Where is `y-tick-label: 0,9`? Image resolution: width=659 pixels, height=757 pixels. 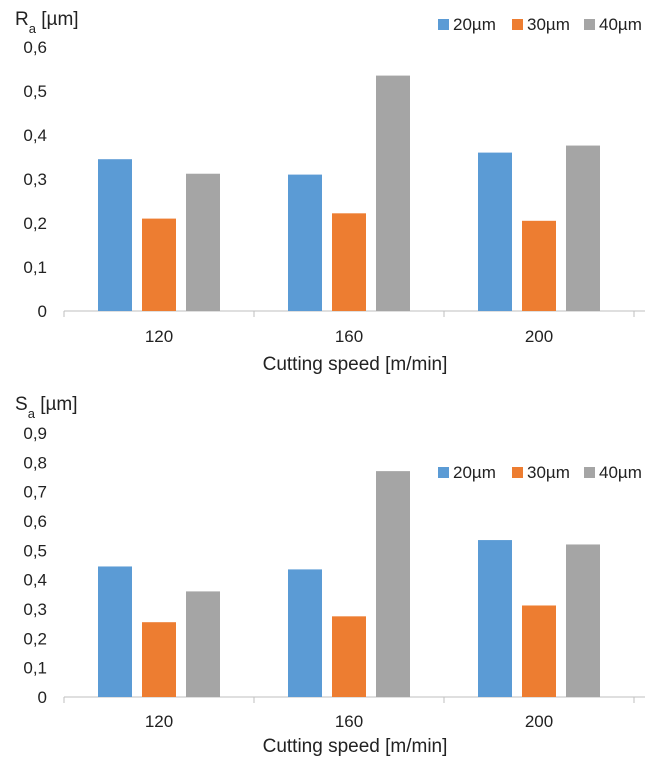 y-tick-label: 0,9 is located at coordinates (35, 433).